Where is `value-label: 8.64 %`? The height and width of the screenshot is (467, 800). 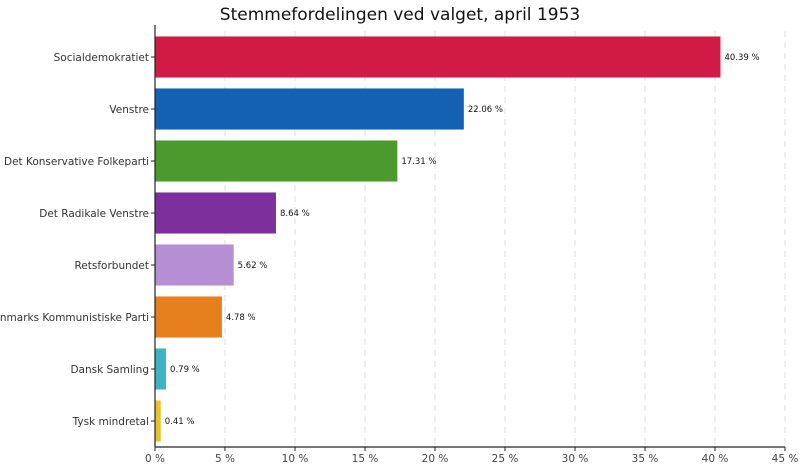
value-label: 8.64 % is located at coordinates (295, 214).